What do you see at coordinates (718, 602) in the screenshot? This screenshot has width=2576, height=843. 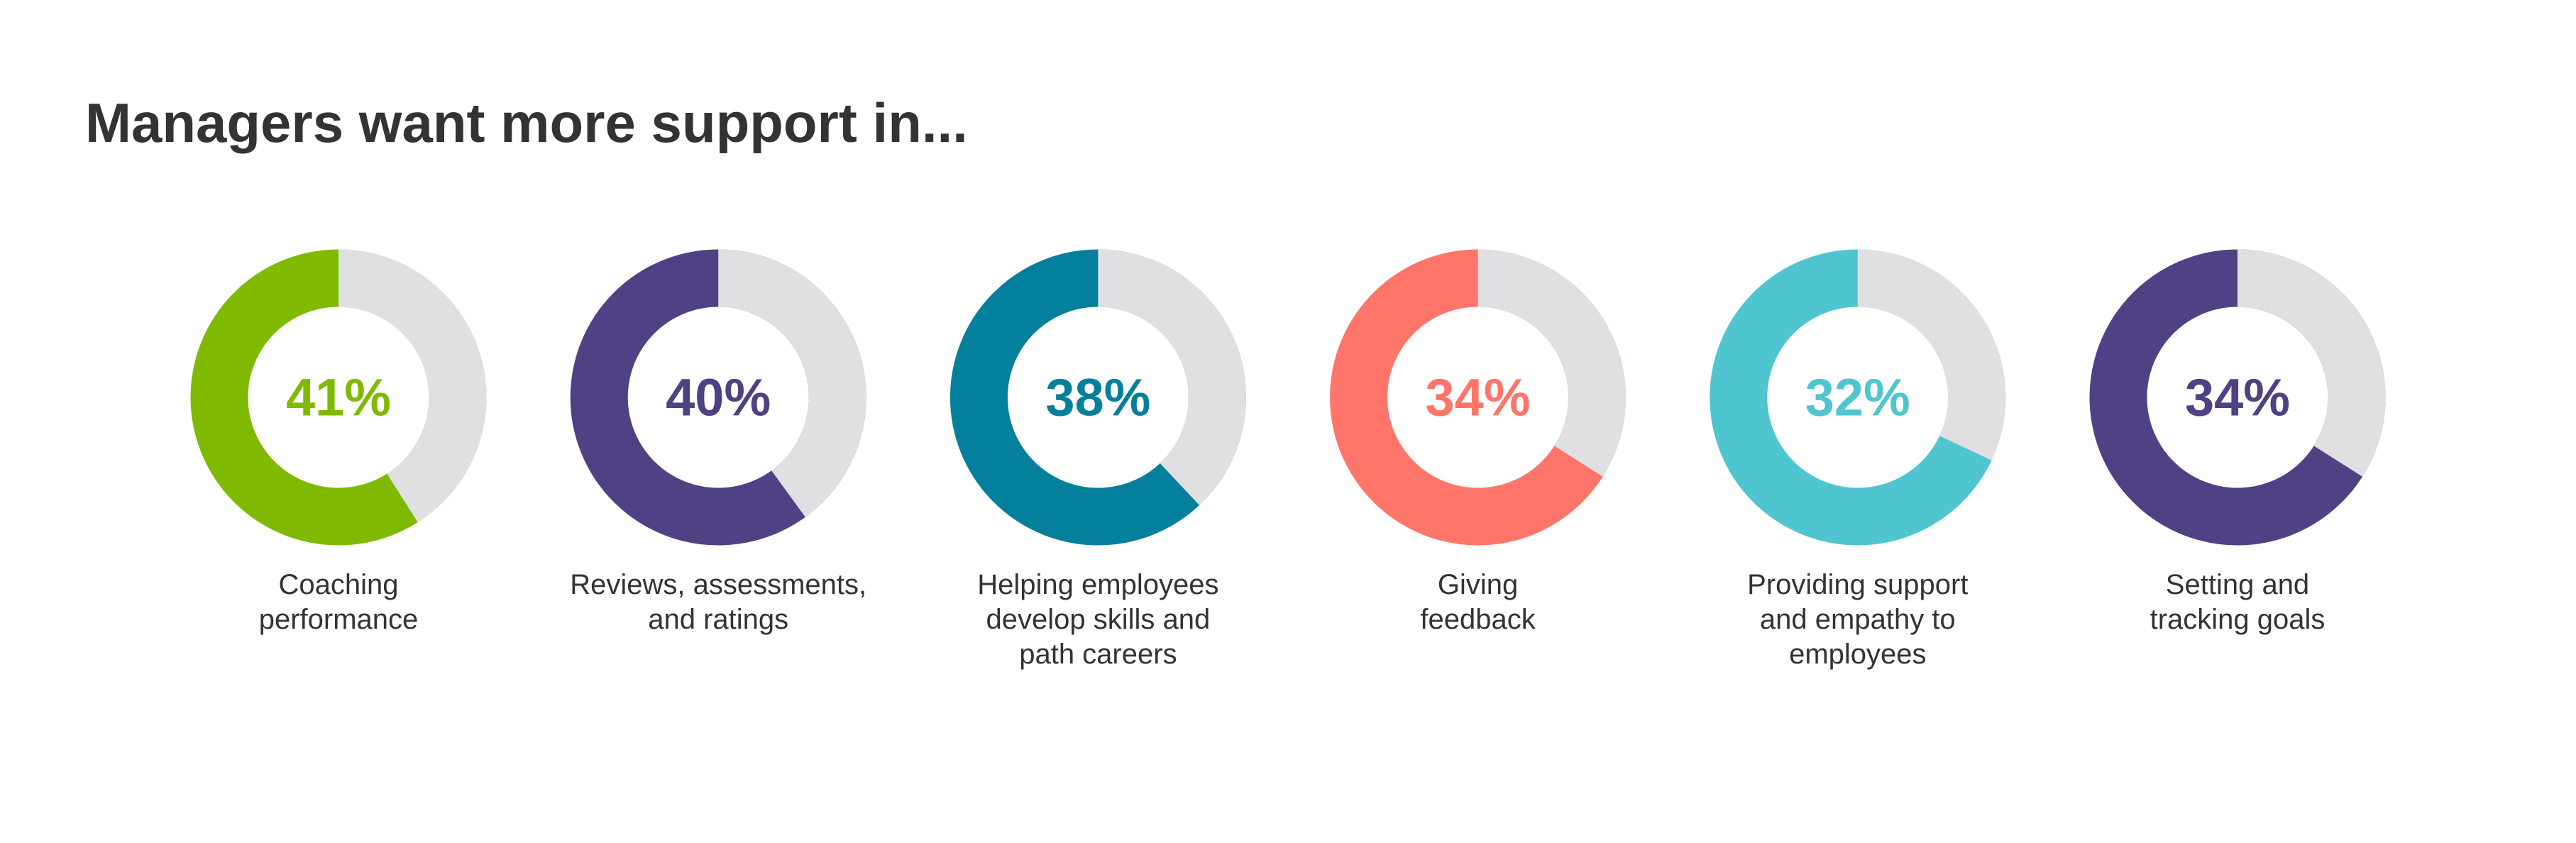 I see `category-label: Reviews, assessments, and ratings` at bounding box center [718, 602].